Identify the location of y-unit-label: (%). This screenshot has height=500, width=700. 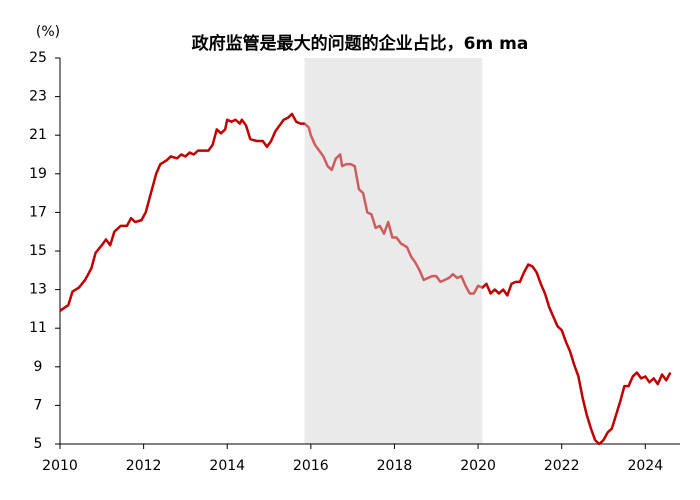
(48, 32).